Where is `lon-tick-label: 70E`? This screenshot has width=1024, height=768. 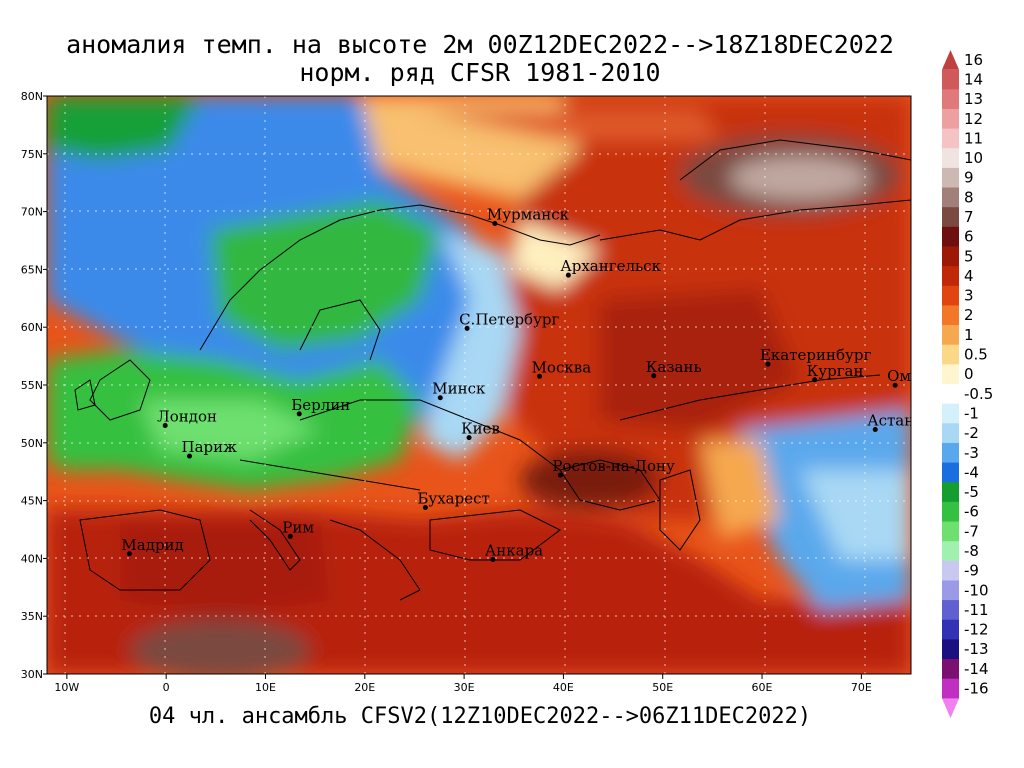 lon-tick-label: 70E is located at coordinates (861, 687).